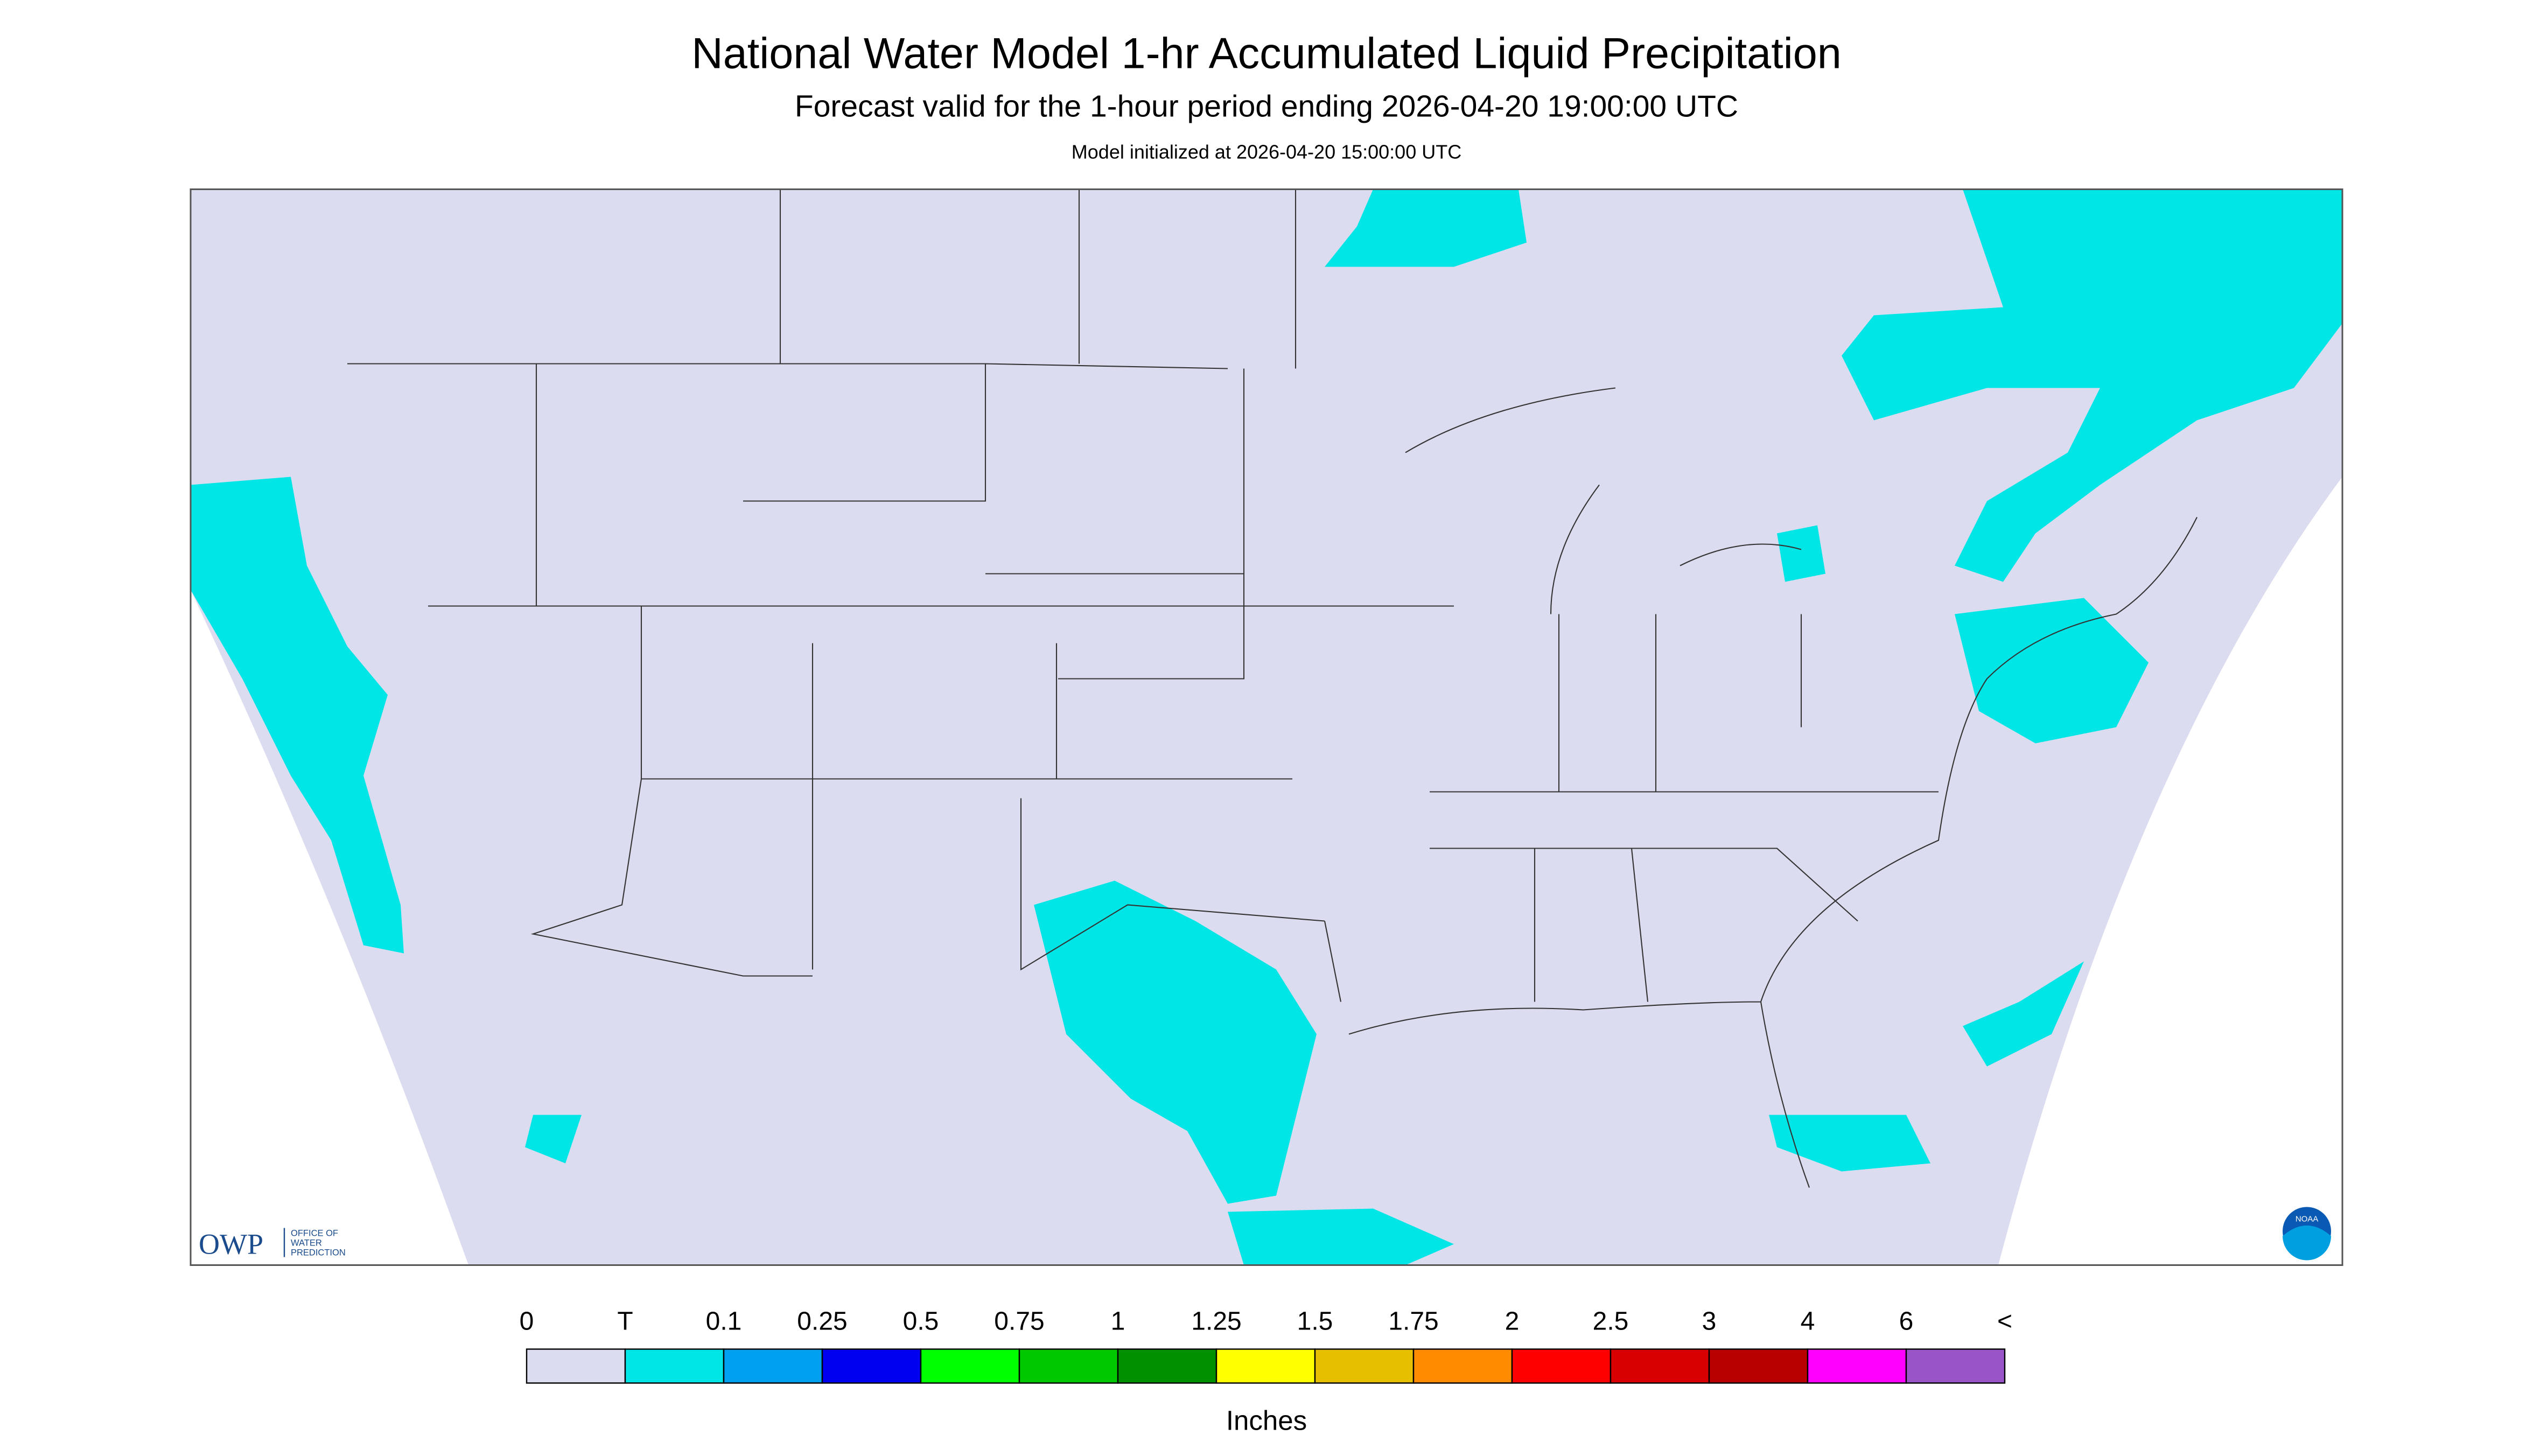  I want to click on legend: 0 T 0.1 0.25 0.5 0.75 1 1.25 1.5 1.75 2 2.5 3 4 6 <, so click(1266, 1345).